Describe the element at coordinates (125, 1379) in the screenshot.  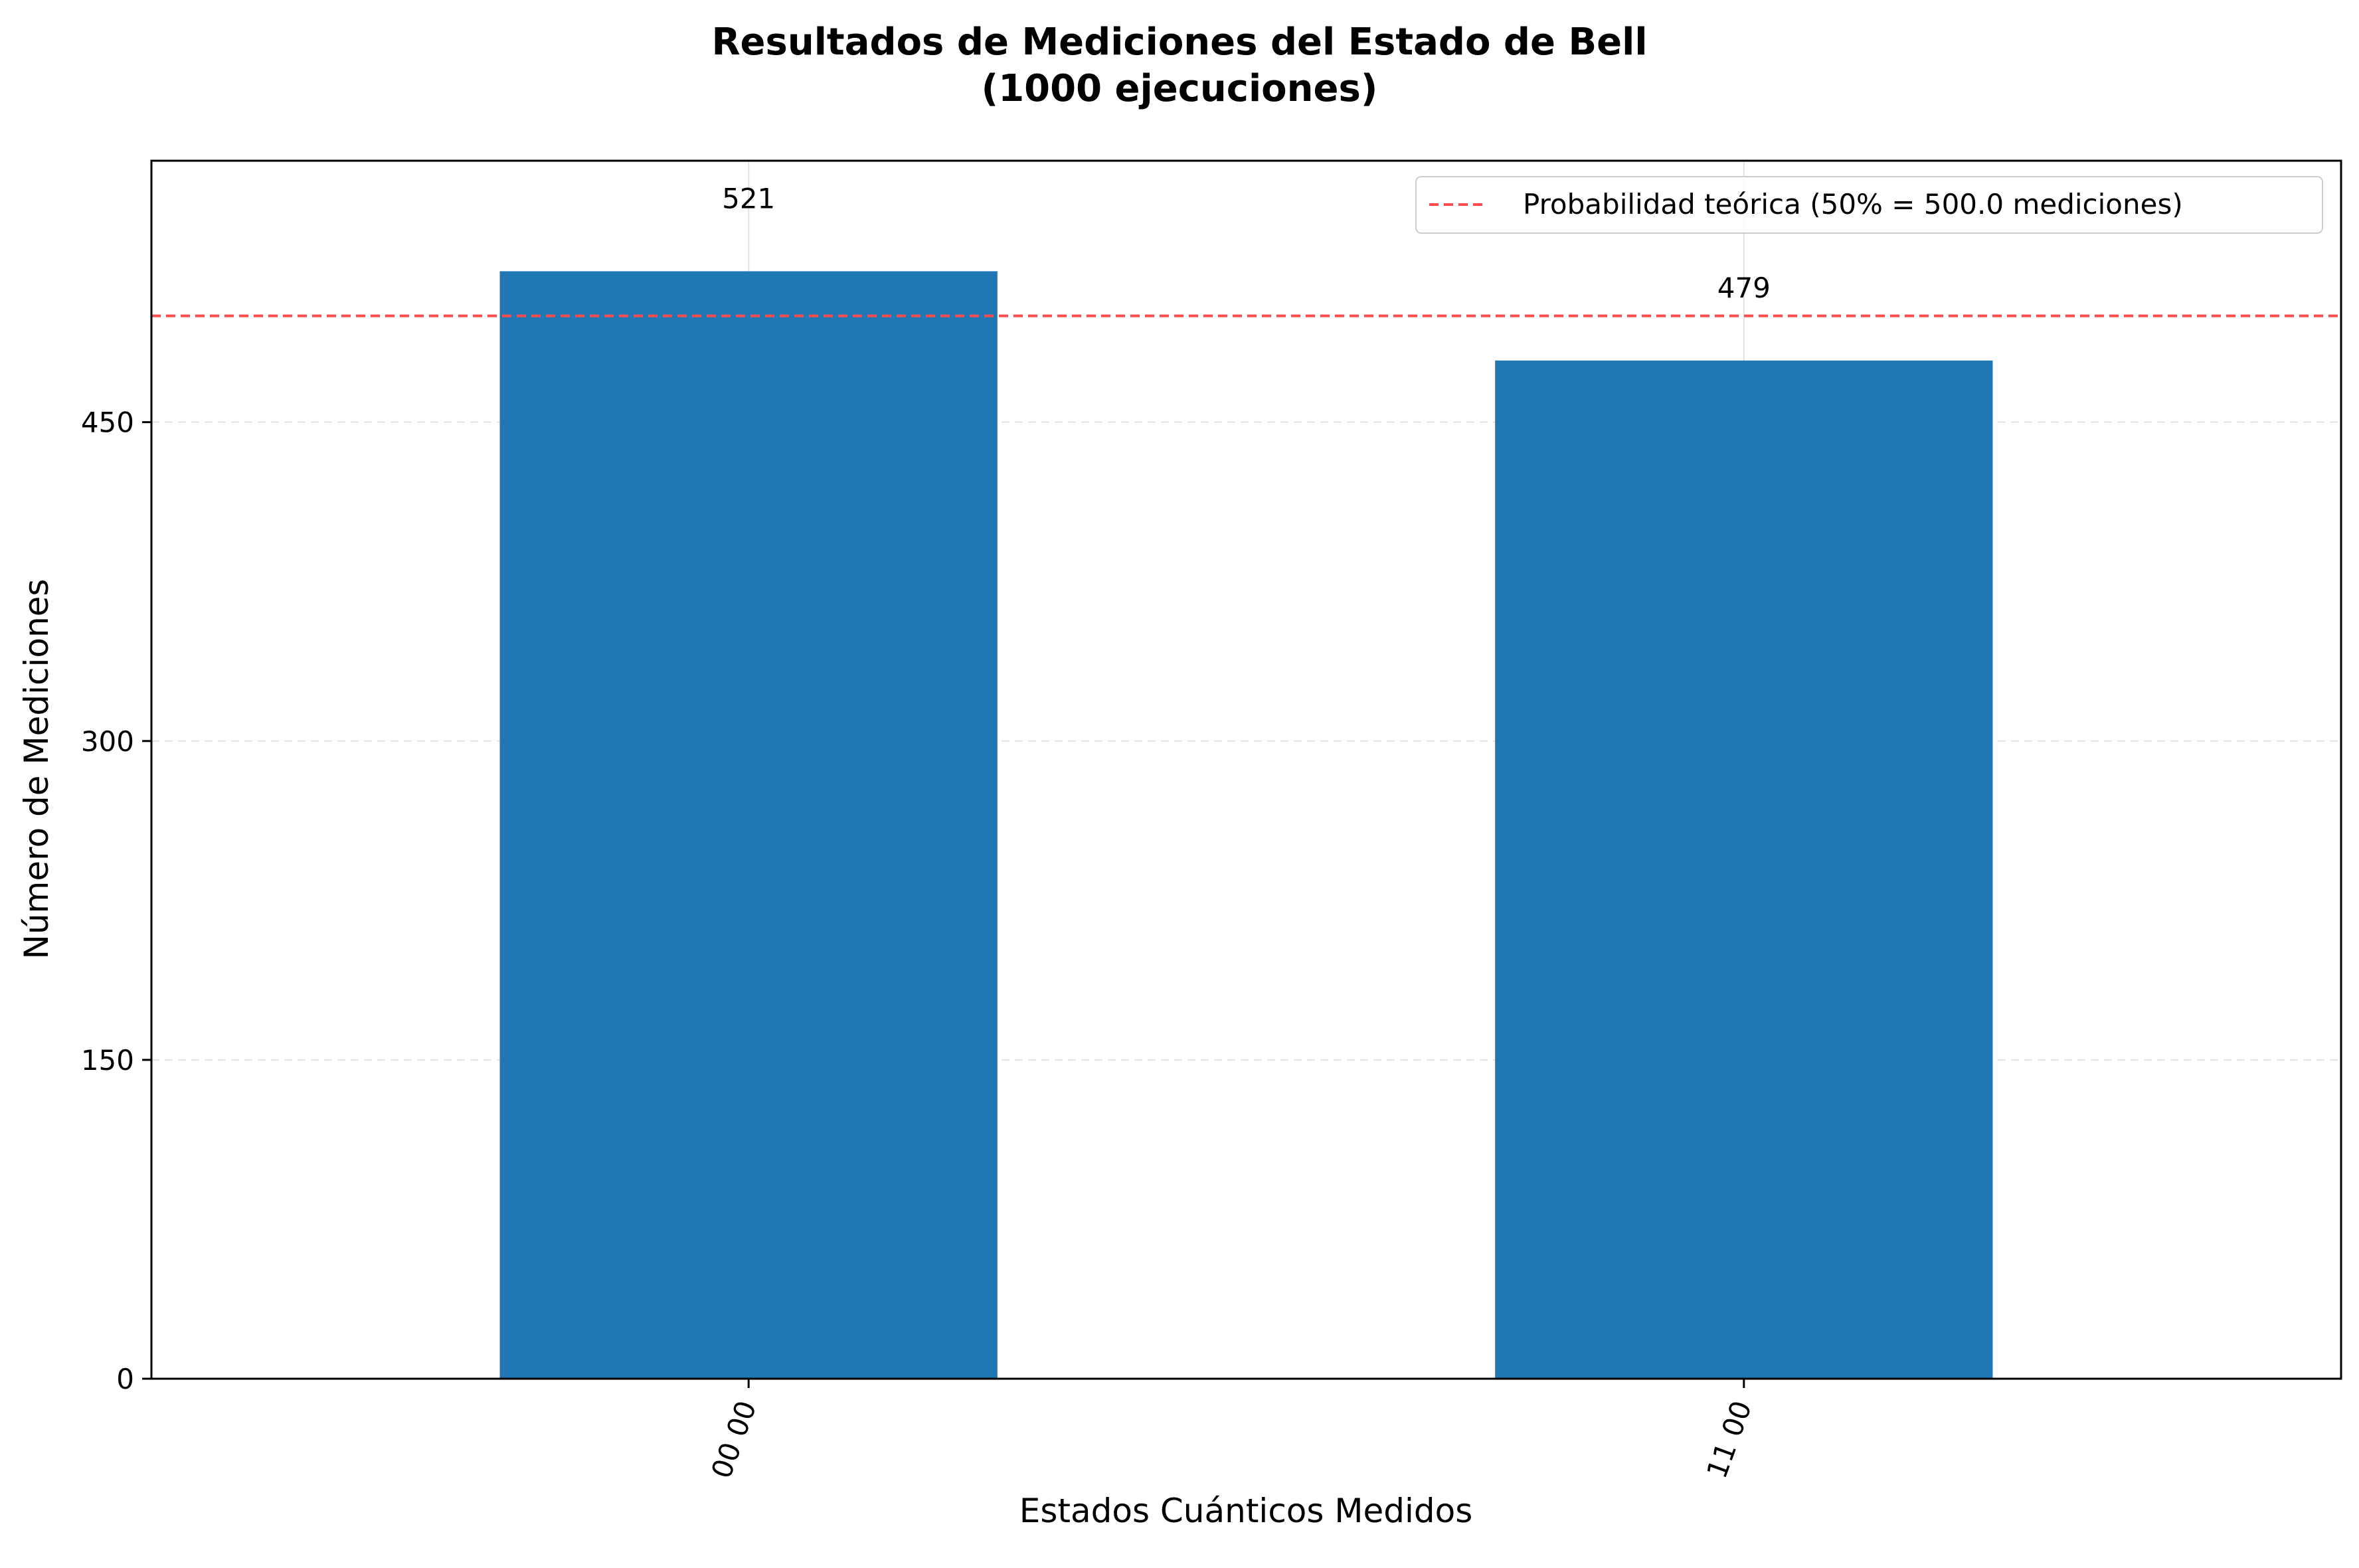
I see `y-tick-label: 0` at that location.